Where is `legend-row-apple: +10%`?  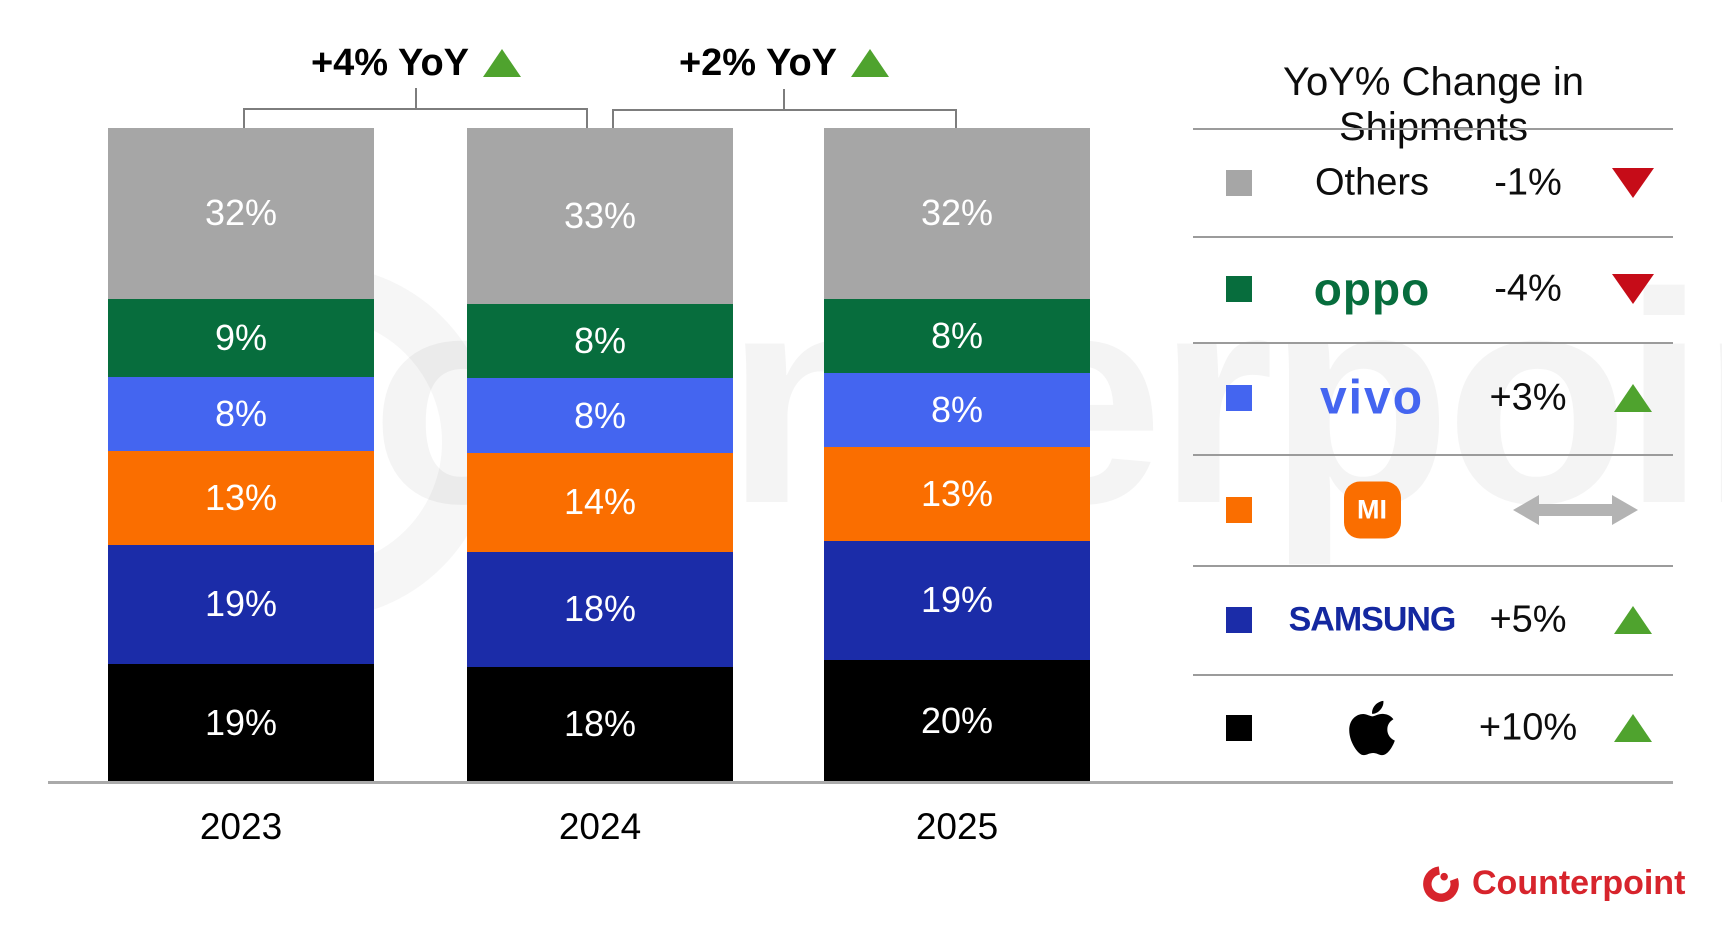
legend-row-apple: +10% is located at coordinates (1433, 727).